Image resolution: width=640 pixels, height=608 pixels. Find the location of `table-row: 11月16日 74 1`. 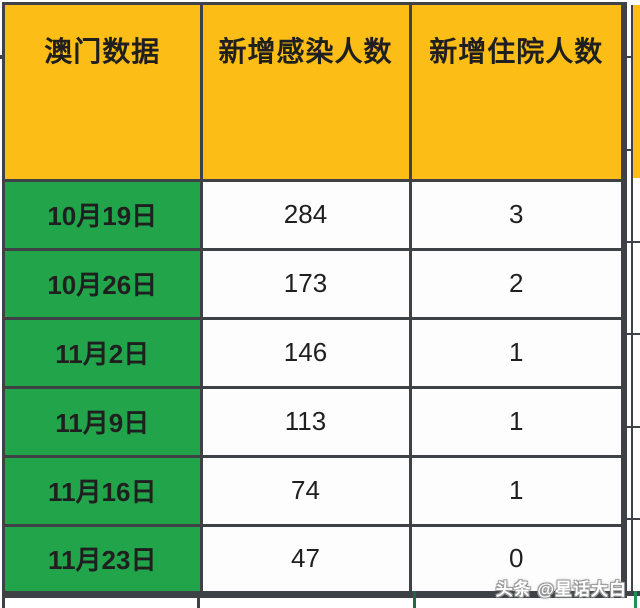

table-row: 11月16日 74 1 is located at coordinates (313, 491).